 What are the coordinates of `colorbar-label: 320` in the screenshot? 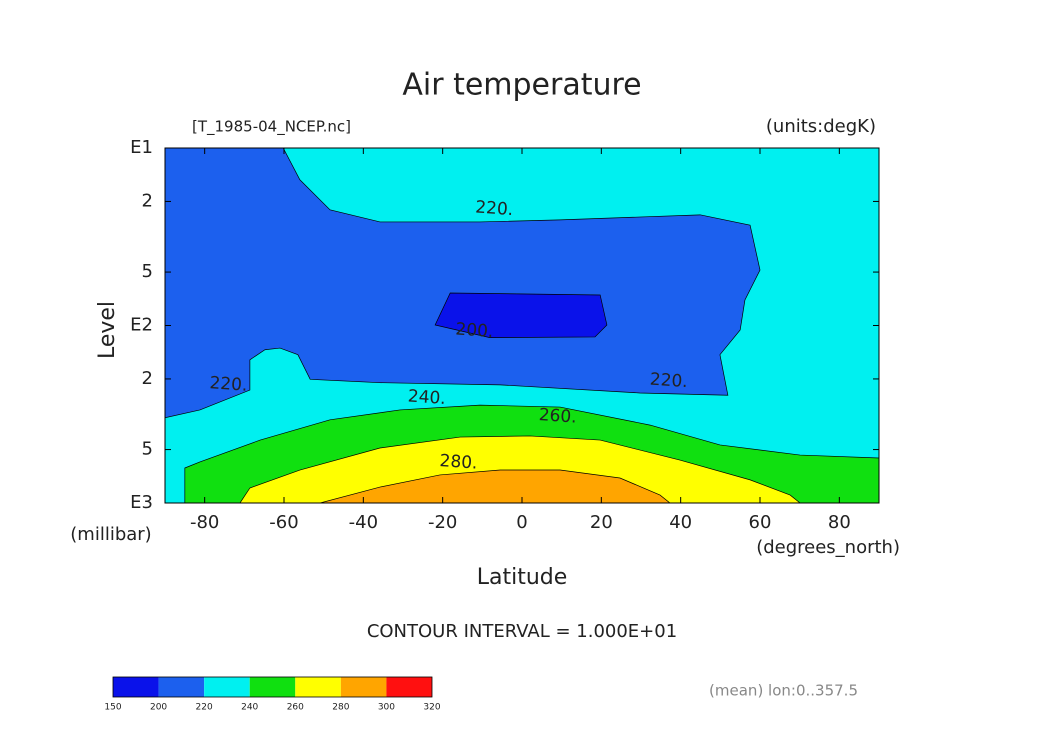 It's located at (431, 708).